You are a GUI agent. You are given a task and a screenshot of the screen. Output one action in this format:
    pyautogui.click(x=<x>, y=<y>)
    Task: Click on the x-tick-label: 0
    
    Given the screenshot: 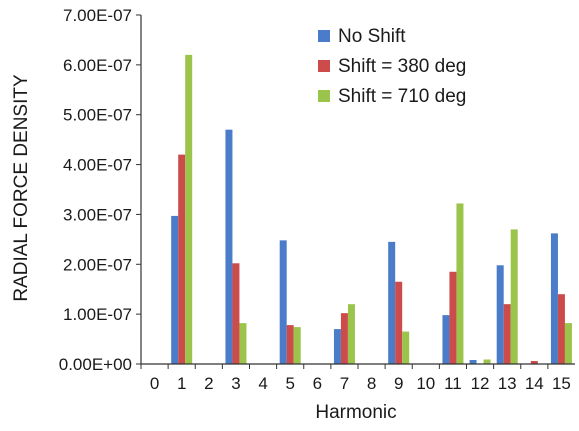 What is the action you would take?
    pyautogui.click(x=154, y=383)
    